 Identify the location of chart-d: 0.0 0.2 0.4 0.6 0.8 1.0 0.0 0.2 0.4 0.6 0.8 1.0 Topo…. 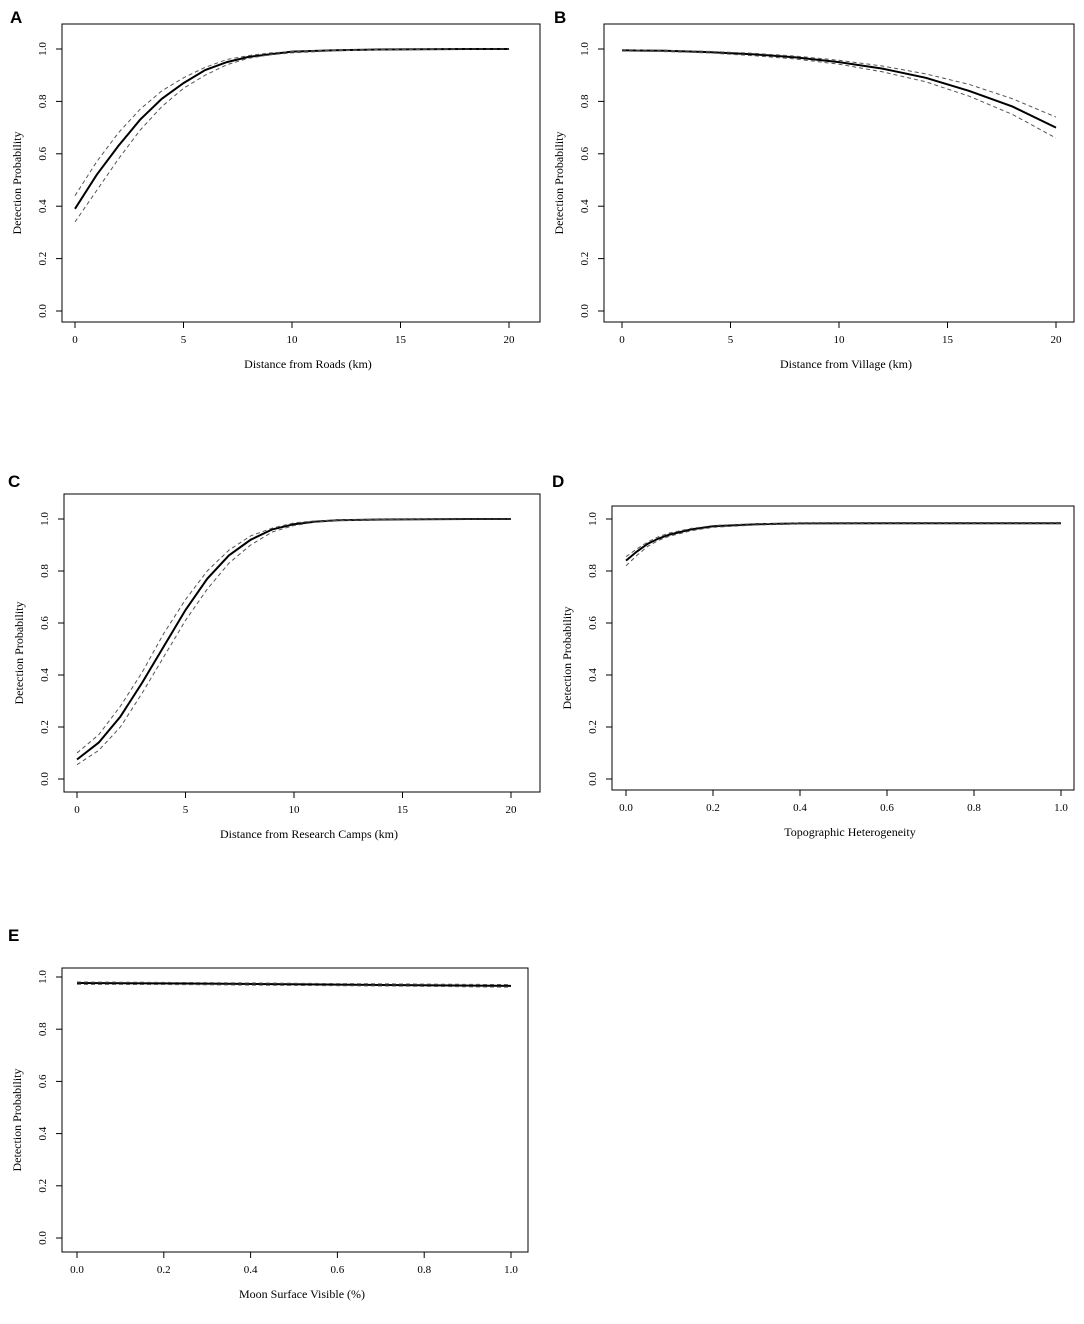
(817, 672).